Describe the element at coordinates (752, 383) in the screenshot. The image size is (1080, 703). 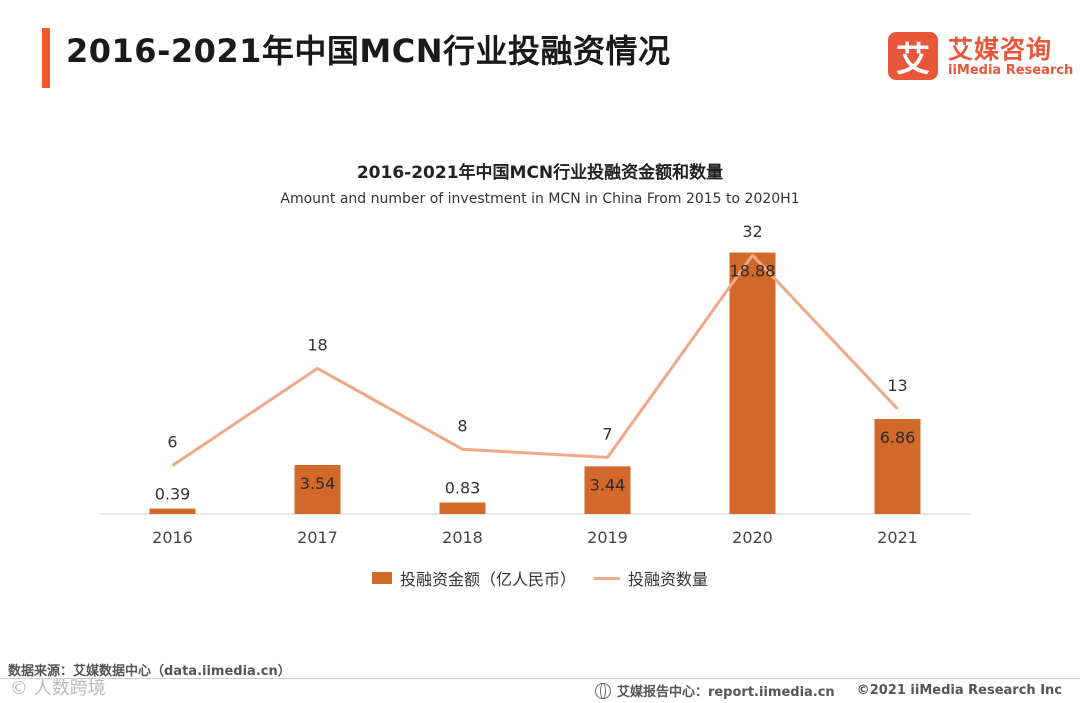
I see `bar-2020` at that location.